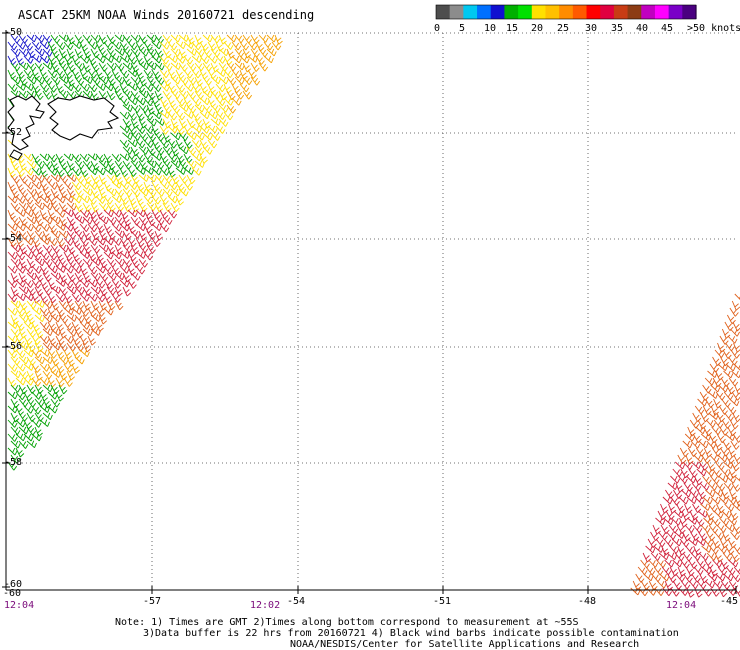 The image size is (740, 650). Describe the element at coordinates (729, 601) in the screenshot. I see `lon-label: -45` at that location.